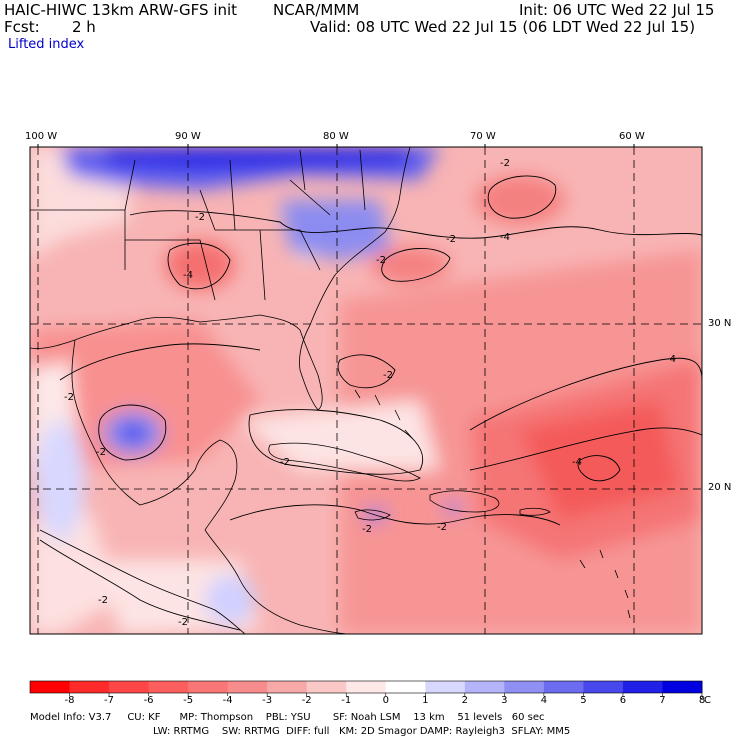 This screenshot has height=740, width=740. I want to click on colorbar-tick-label: -8, so click(69, 700).